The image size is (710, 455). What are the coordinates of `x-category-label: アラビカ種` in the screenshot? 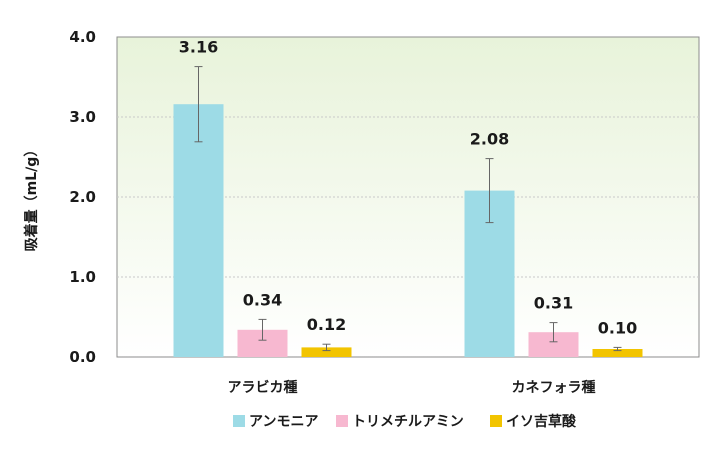 It's located at (263, 387).